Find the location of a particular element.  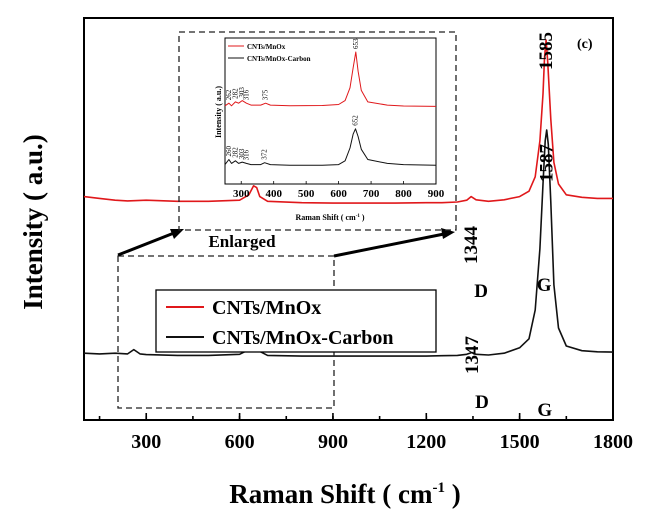

inset-peak-label: 653 is located at coordinates (356, 43).